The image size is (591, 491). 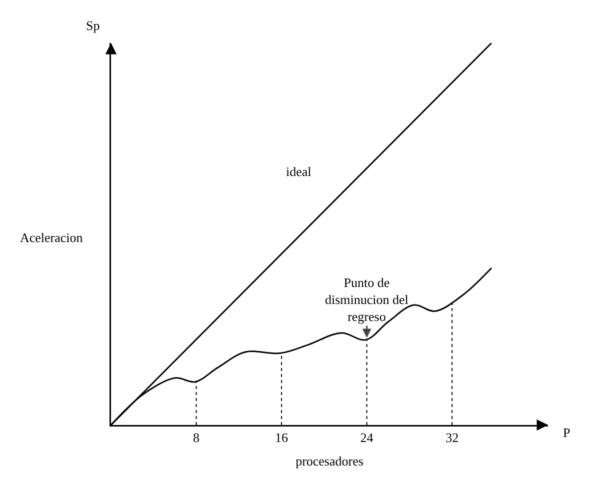 I want to click on x-tick-label: 32, so click(x=452, y=438).